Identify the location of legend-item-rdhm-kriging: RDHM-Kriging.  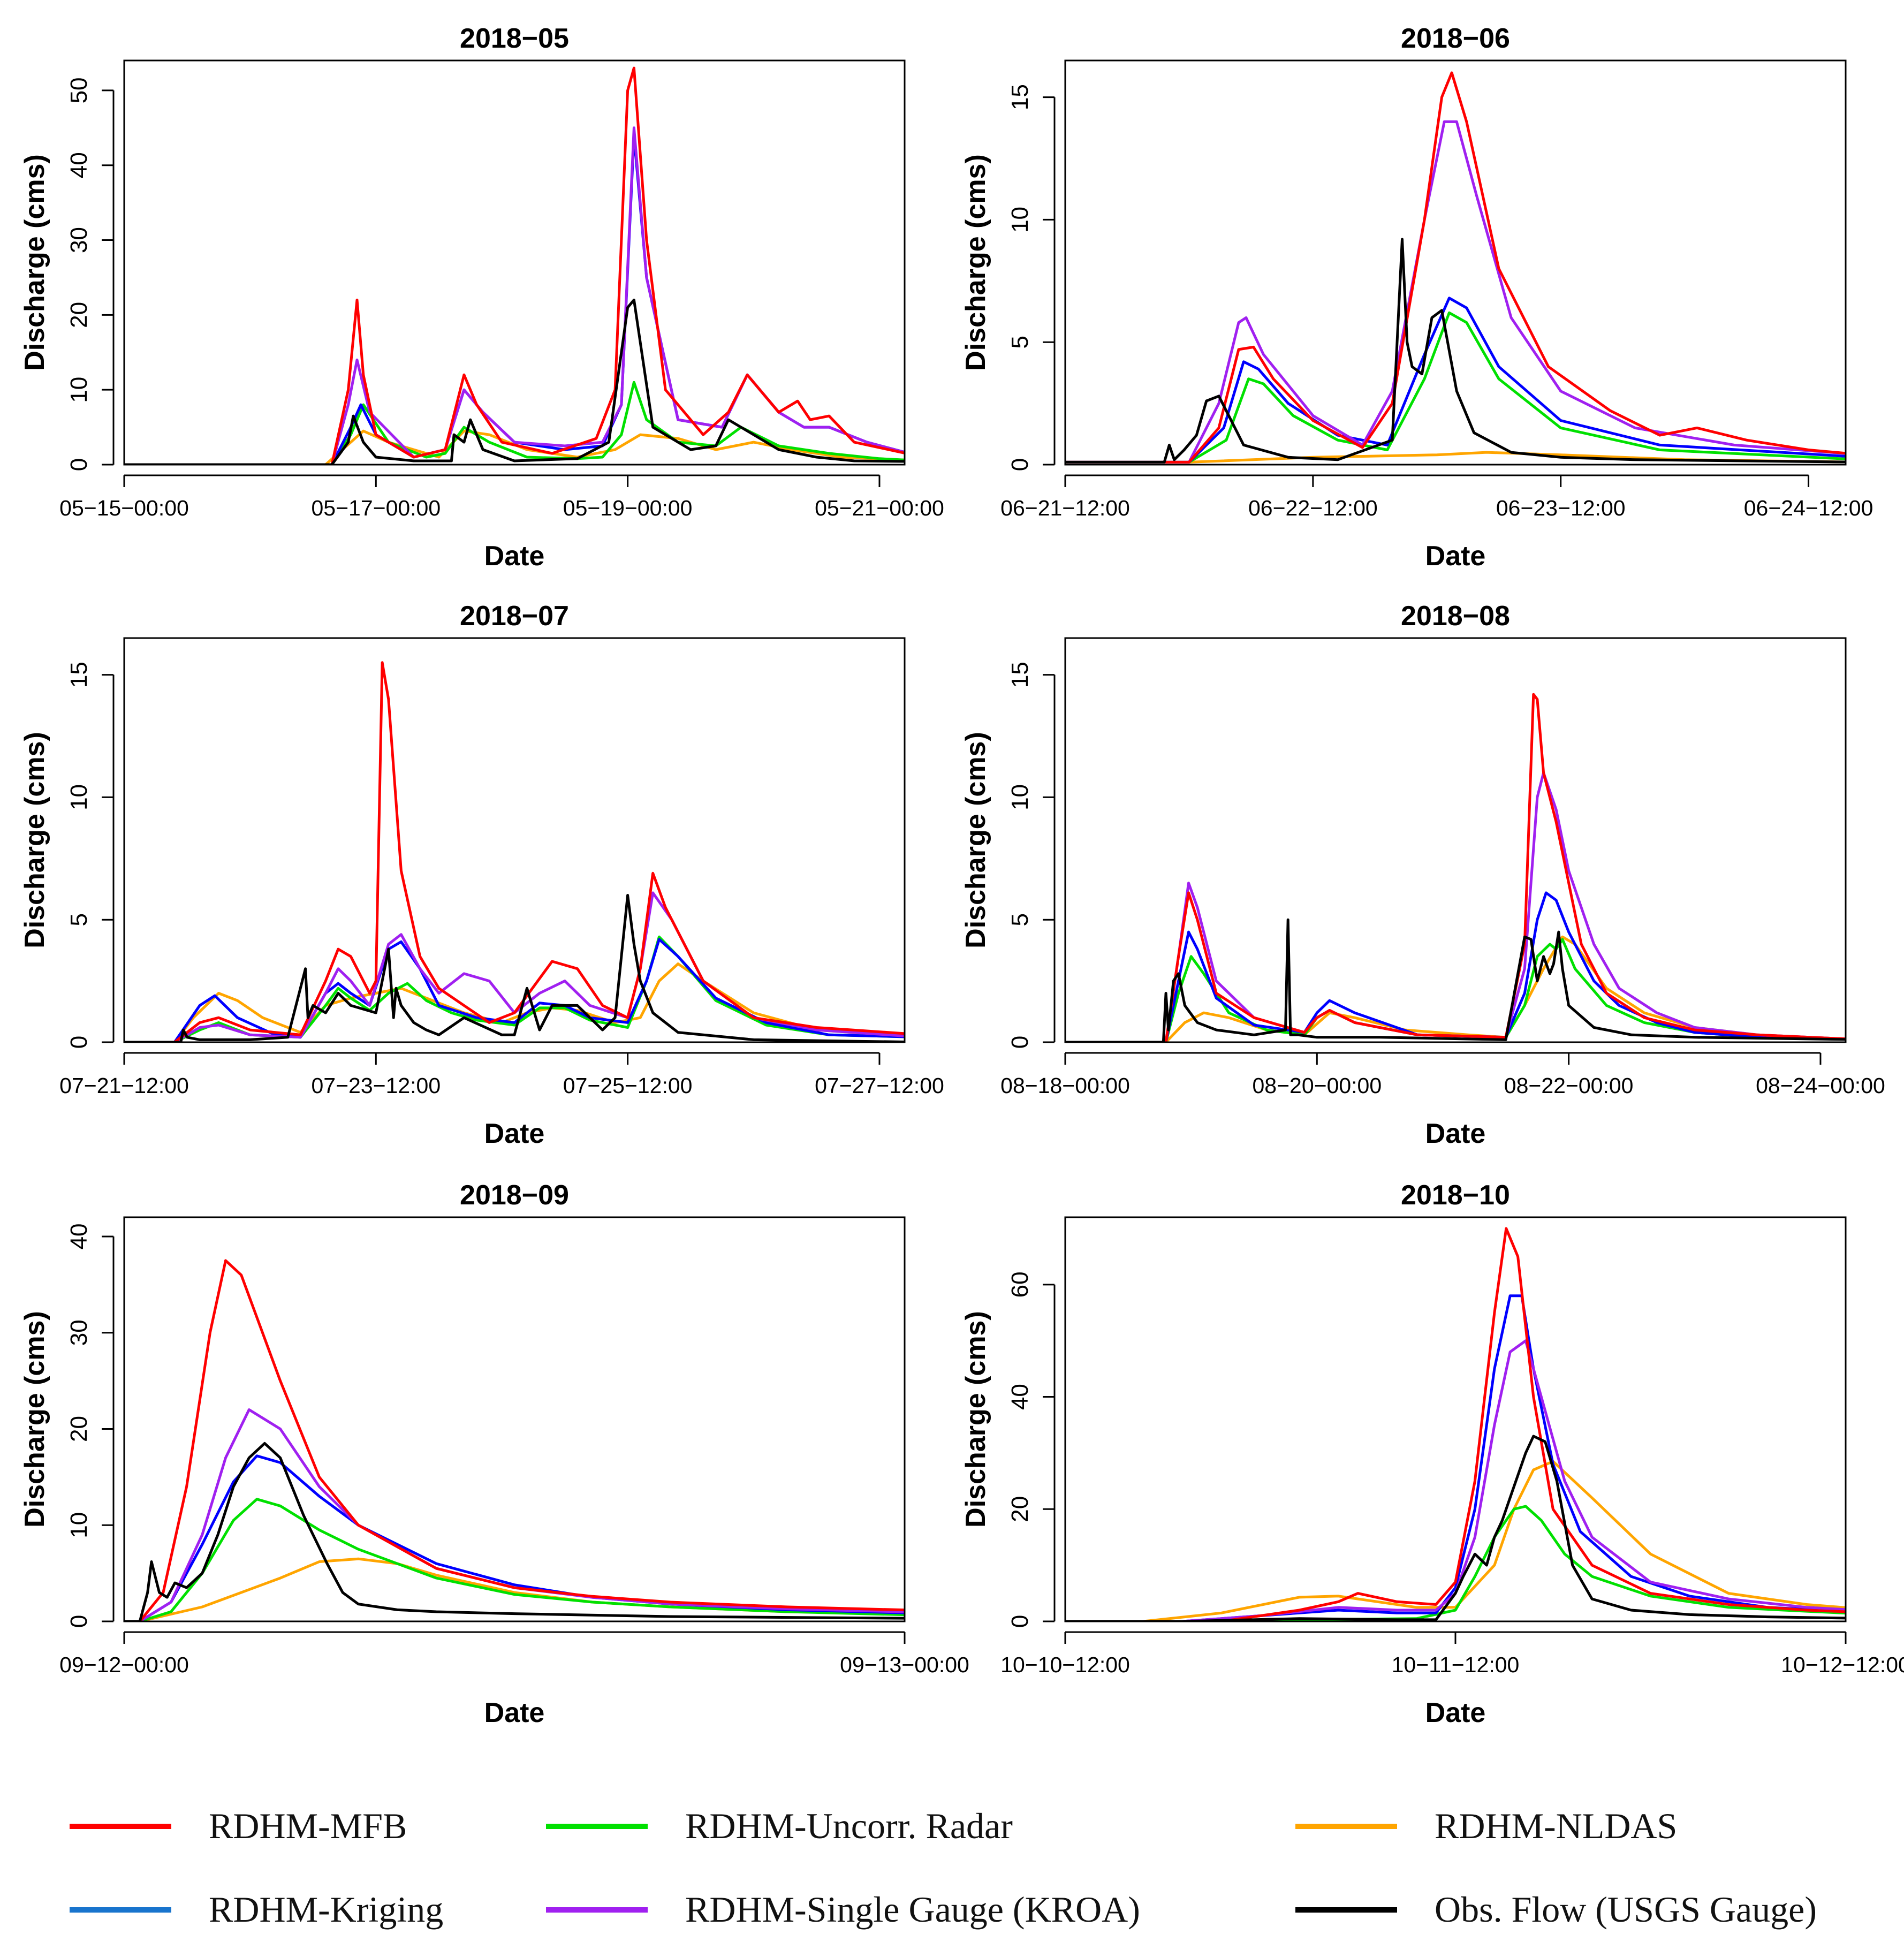
(256, 1910).